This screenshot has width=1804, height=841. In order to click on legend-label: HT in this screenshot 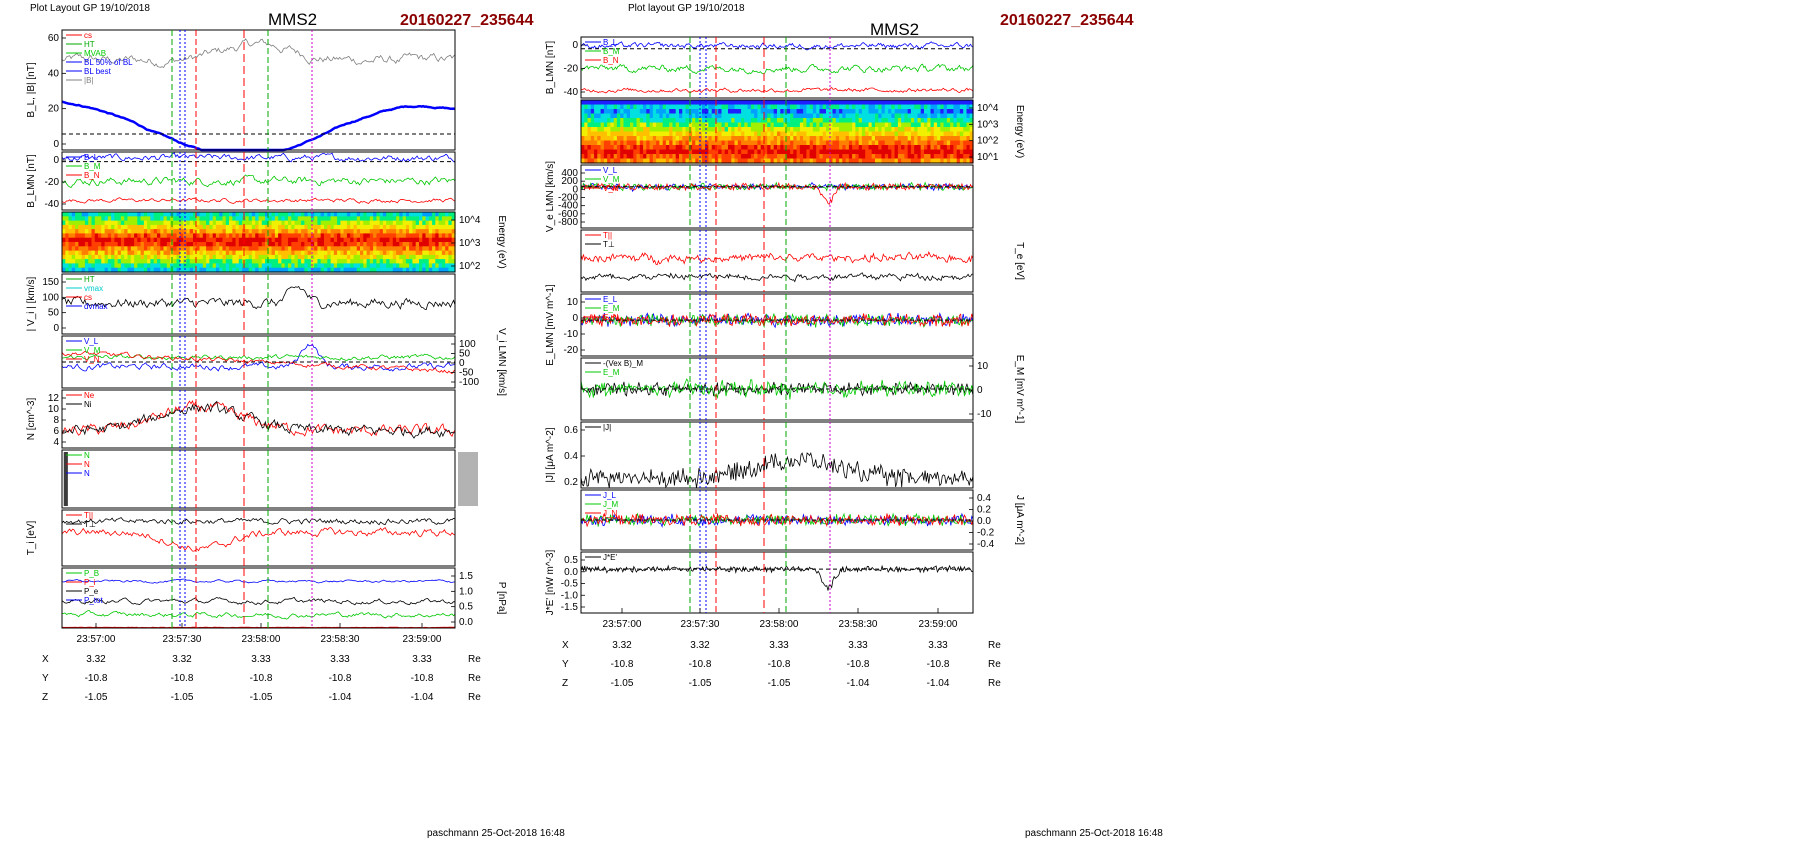, I will do `click(89, 279)`.